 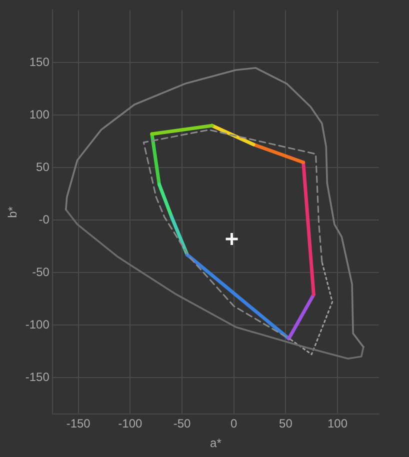 I want to click on x-axis-title: a*, so click(x=216, y=443).